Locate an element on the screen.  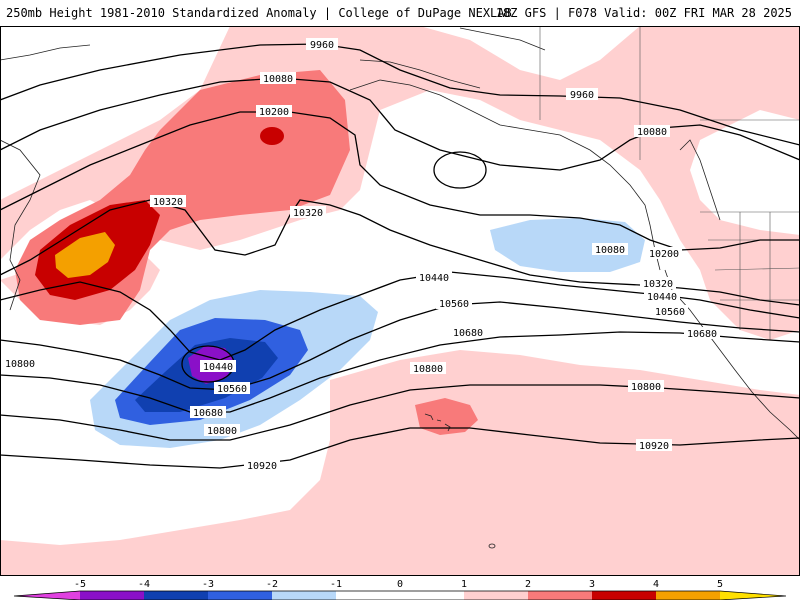
swatch-zero is located at coordinates (400, 595).